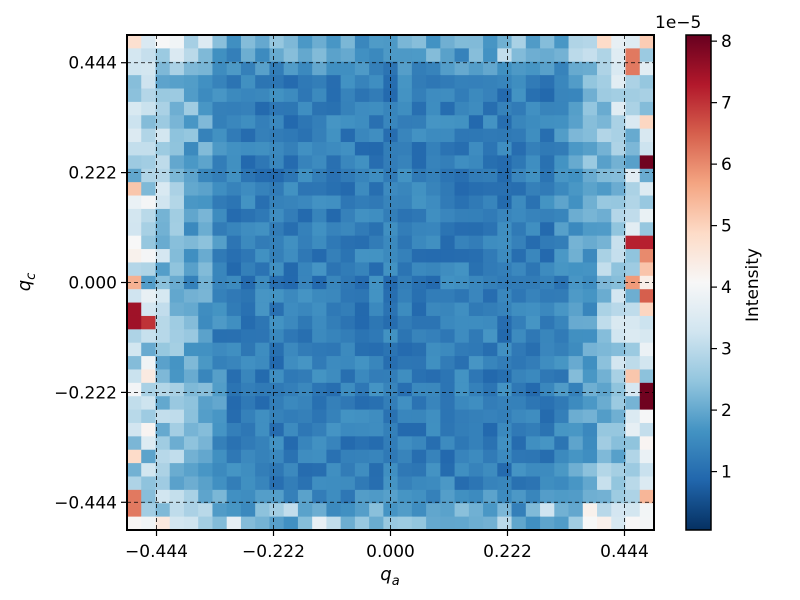  I want to click on x-tick-label: −0.444, so click(156, 552).